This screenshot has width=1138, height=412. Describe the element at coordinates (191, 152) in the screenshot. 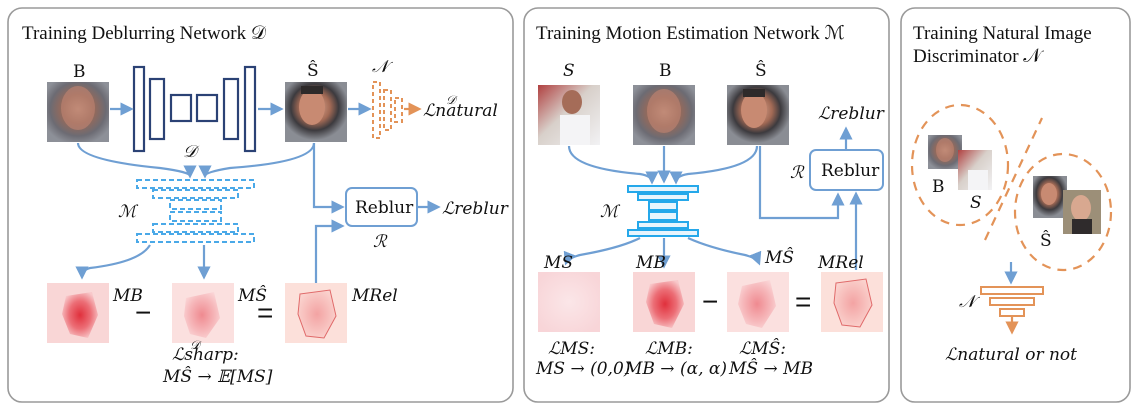

I see `deblur-net-symbol: 𝒟` at that location.